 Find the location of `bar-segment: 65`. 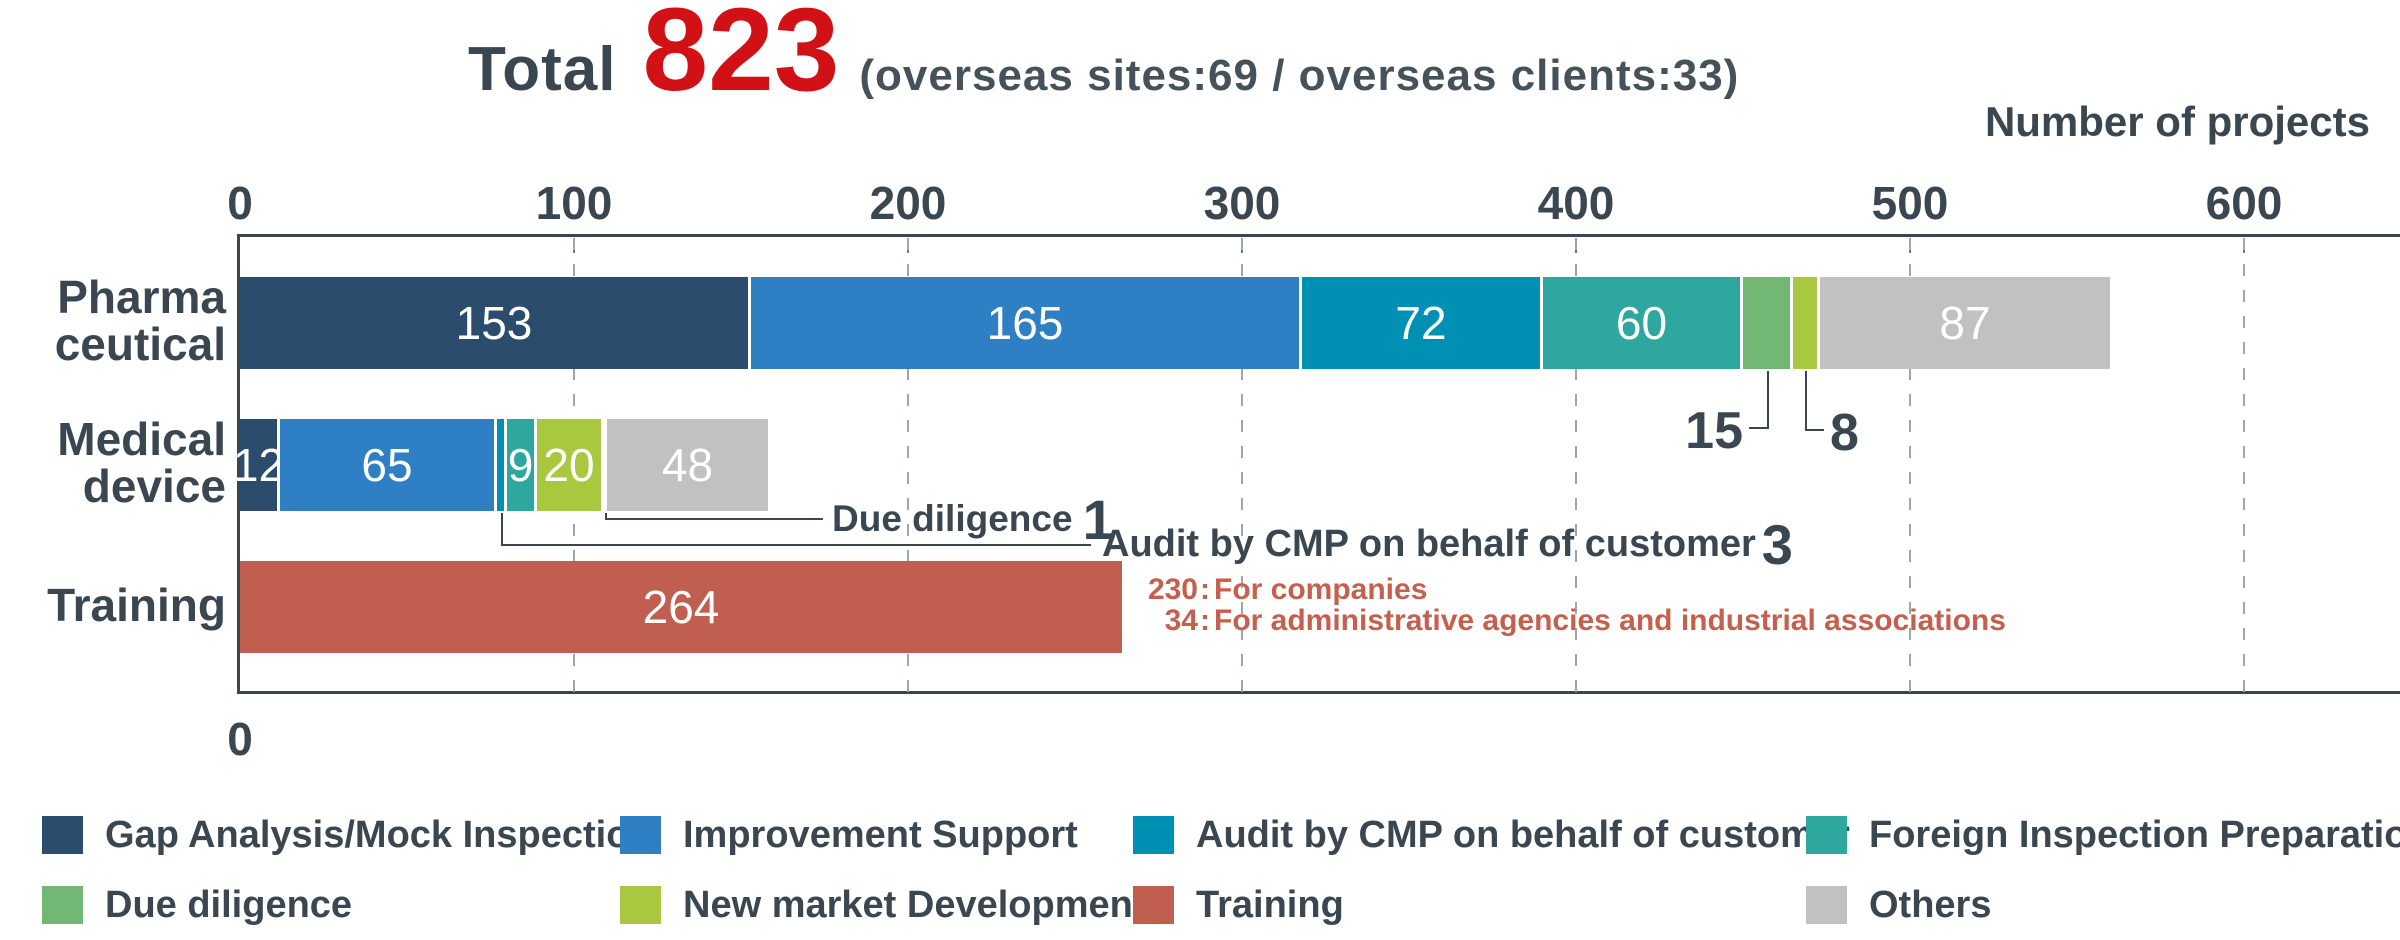

bar-segment: 65 is located at coordinates (388, 465).